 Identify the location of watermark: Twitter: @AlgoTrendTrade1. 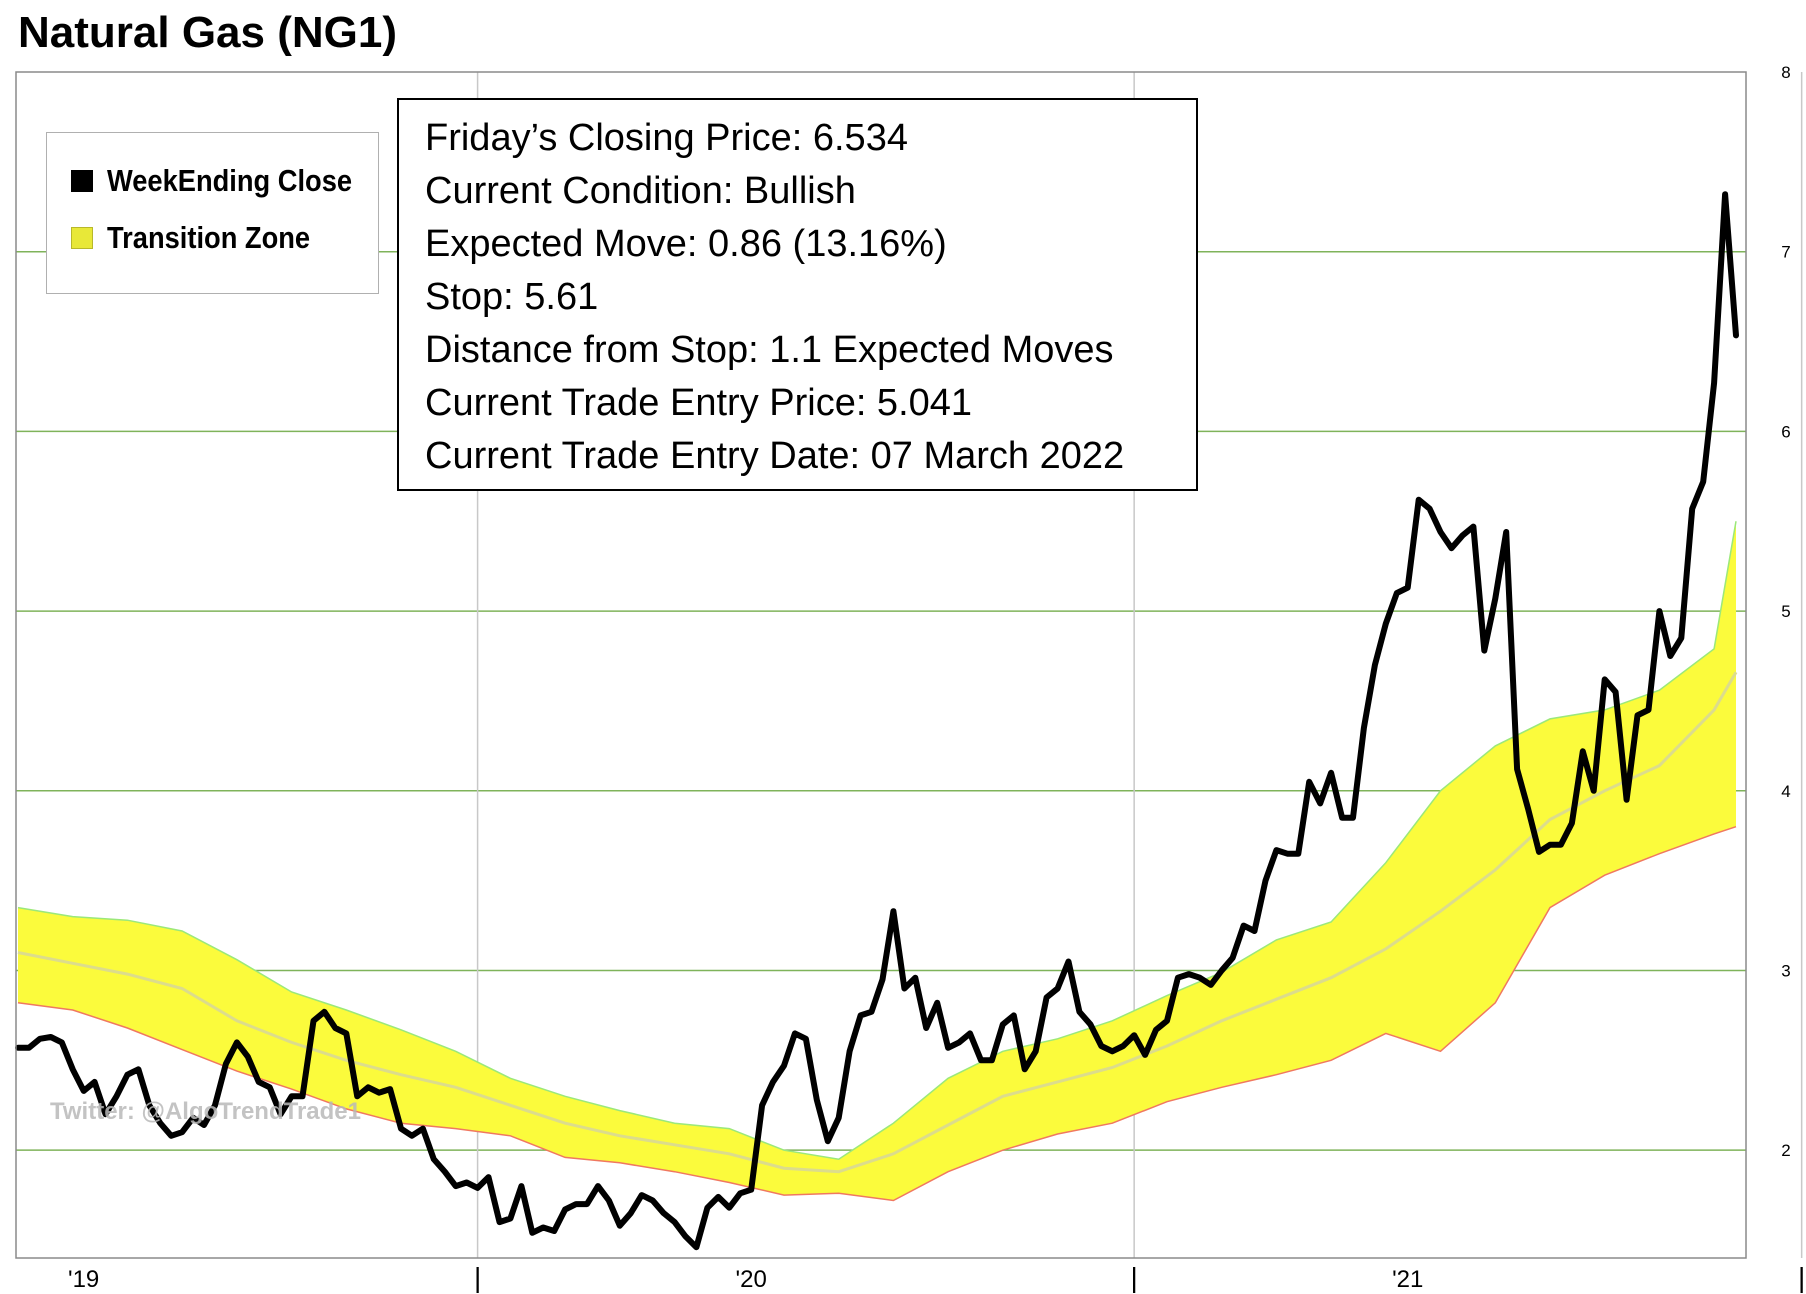
(205, 1111).